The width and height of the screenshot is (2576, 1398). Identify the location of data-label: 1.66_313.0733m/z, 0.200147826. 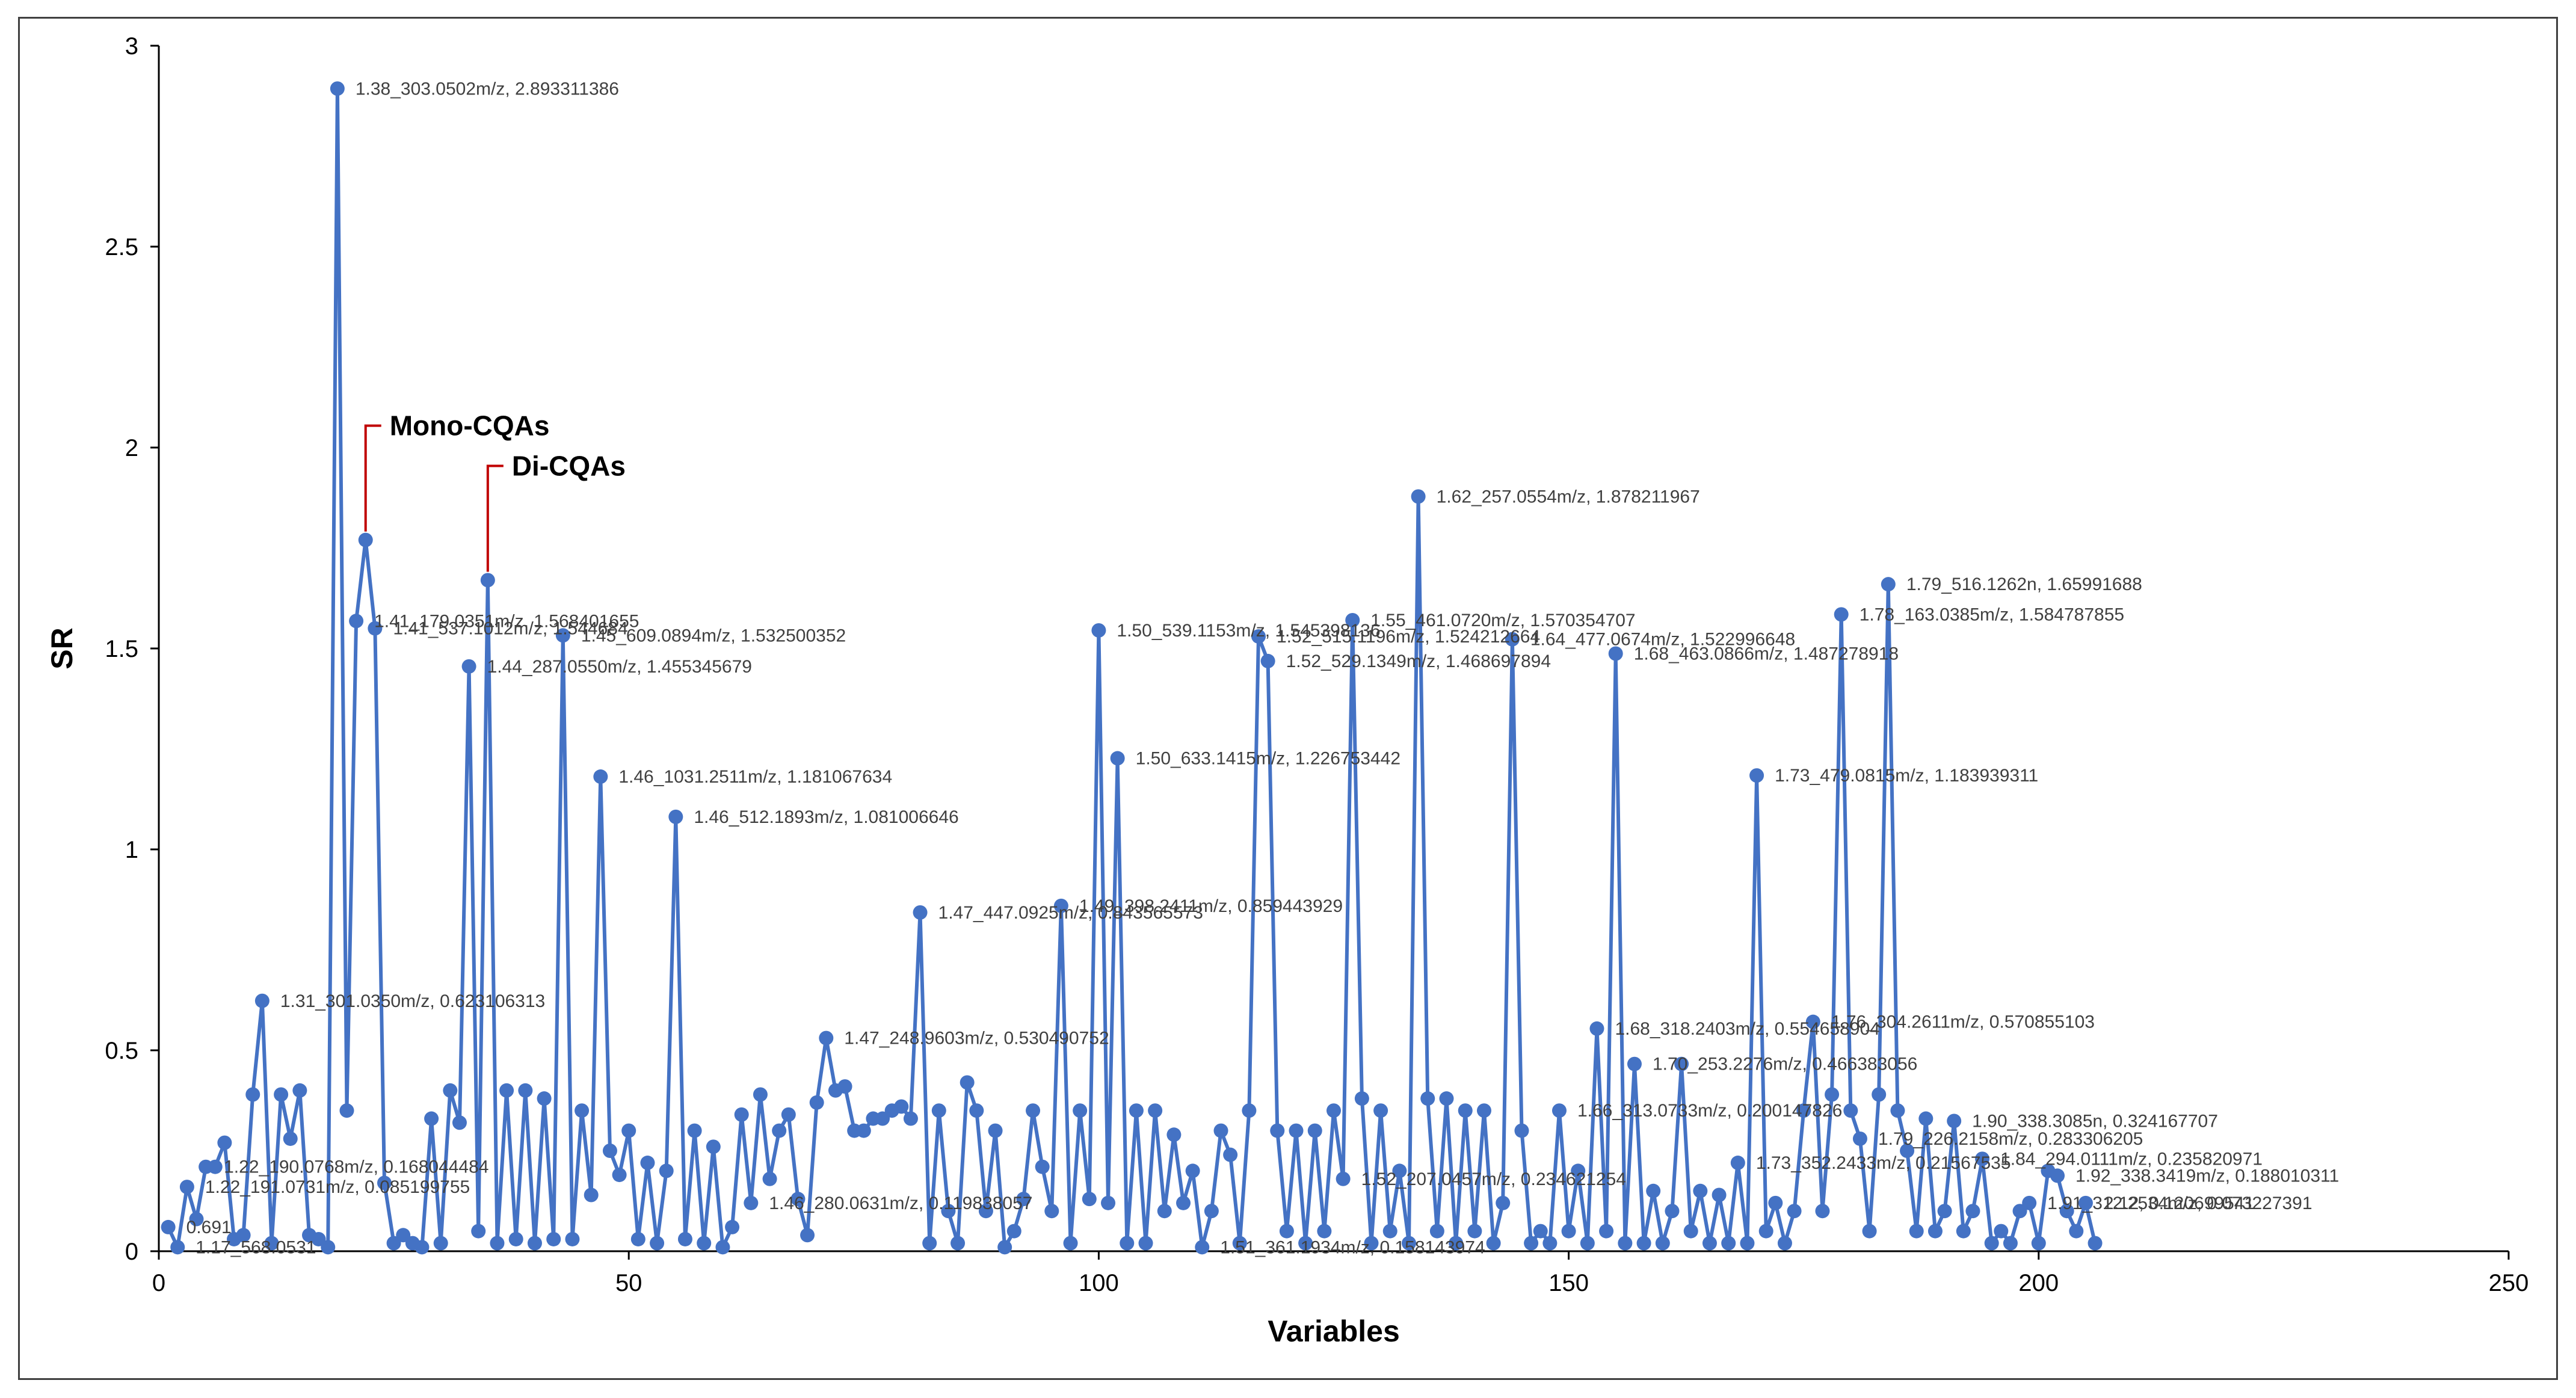
(1709, 1111).